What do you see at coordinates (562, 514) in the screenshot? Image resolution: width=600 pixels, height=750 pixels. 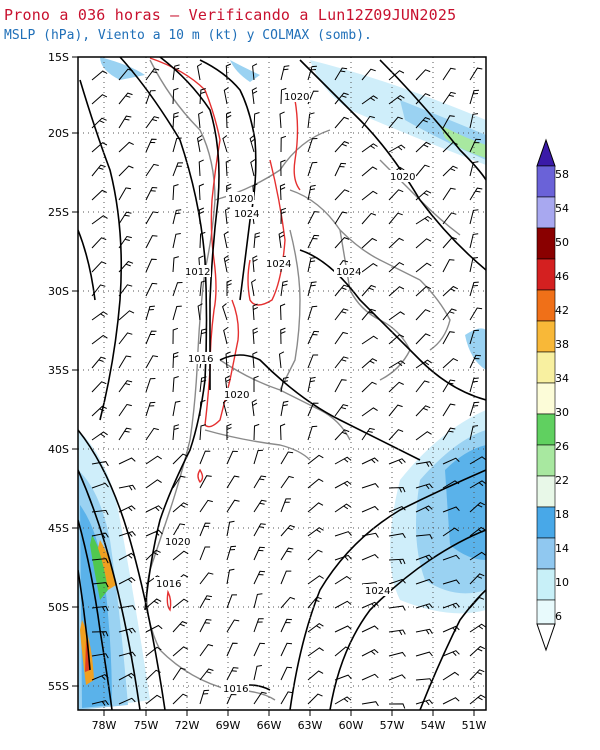 I see `colorbar-label: 18` at bounding box center [562, 514].